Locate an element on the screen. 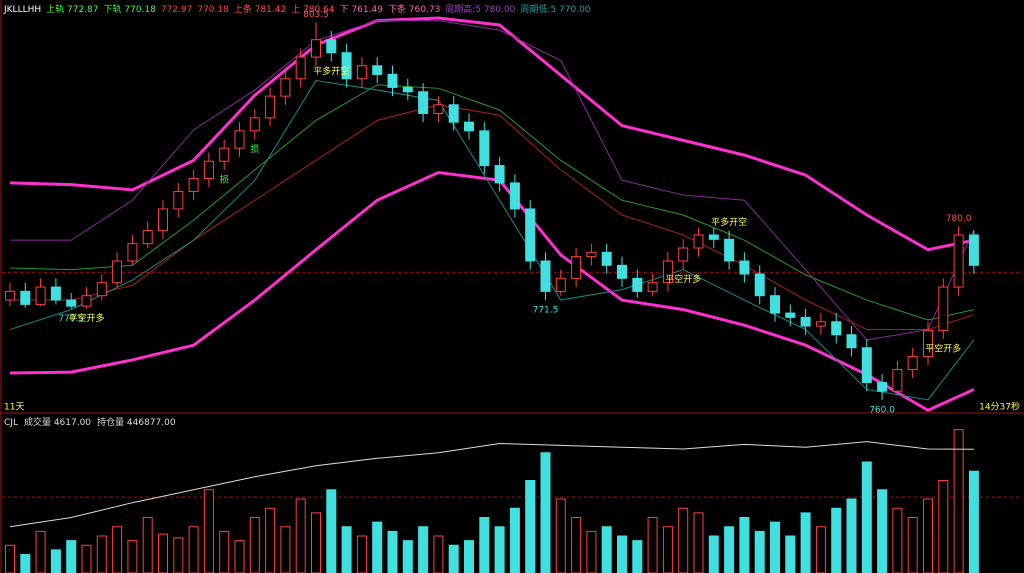  annotation: 损 is located at coordinates (224, 179).